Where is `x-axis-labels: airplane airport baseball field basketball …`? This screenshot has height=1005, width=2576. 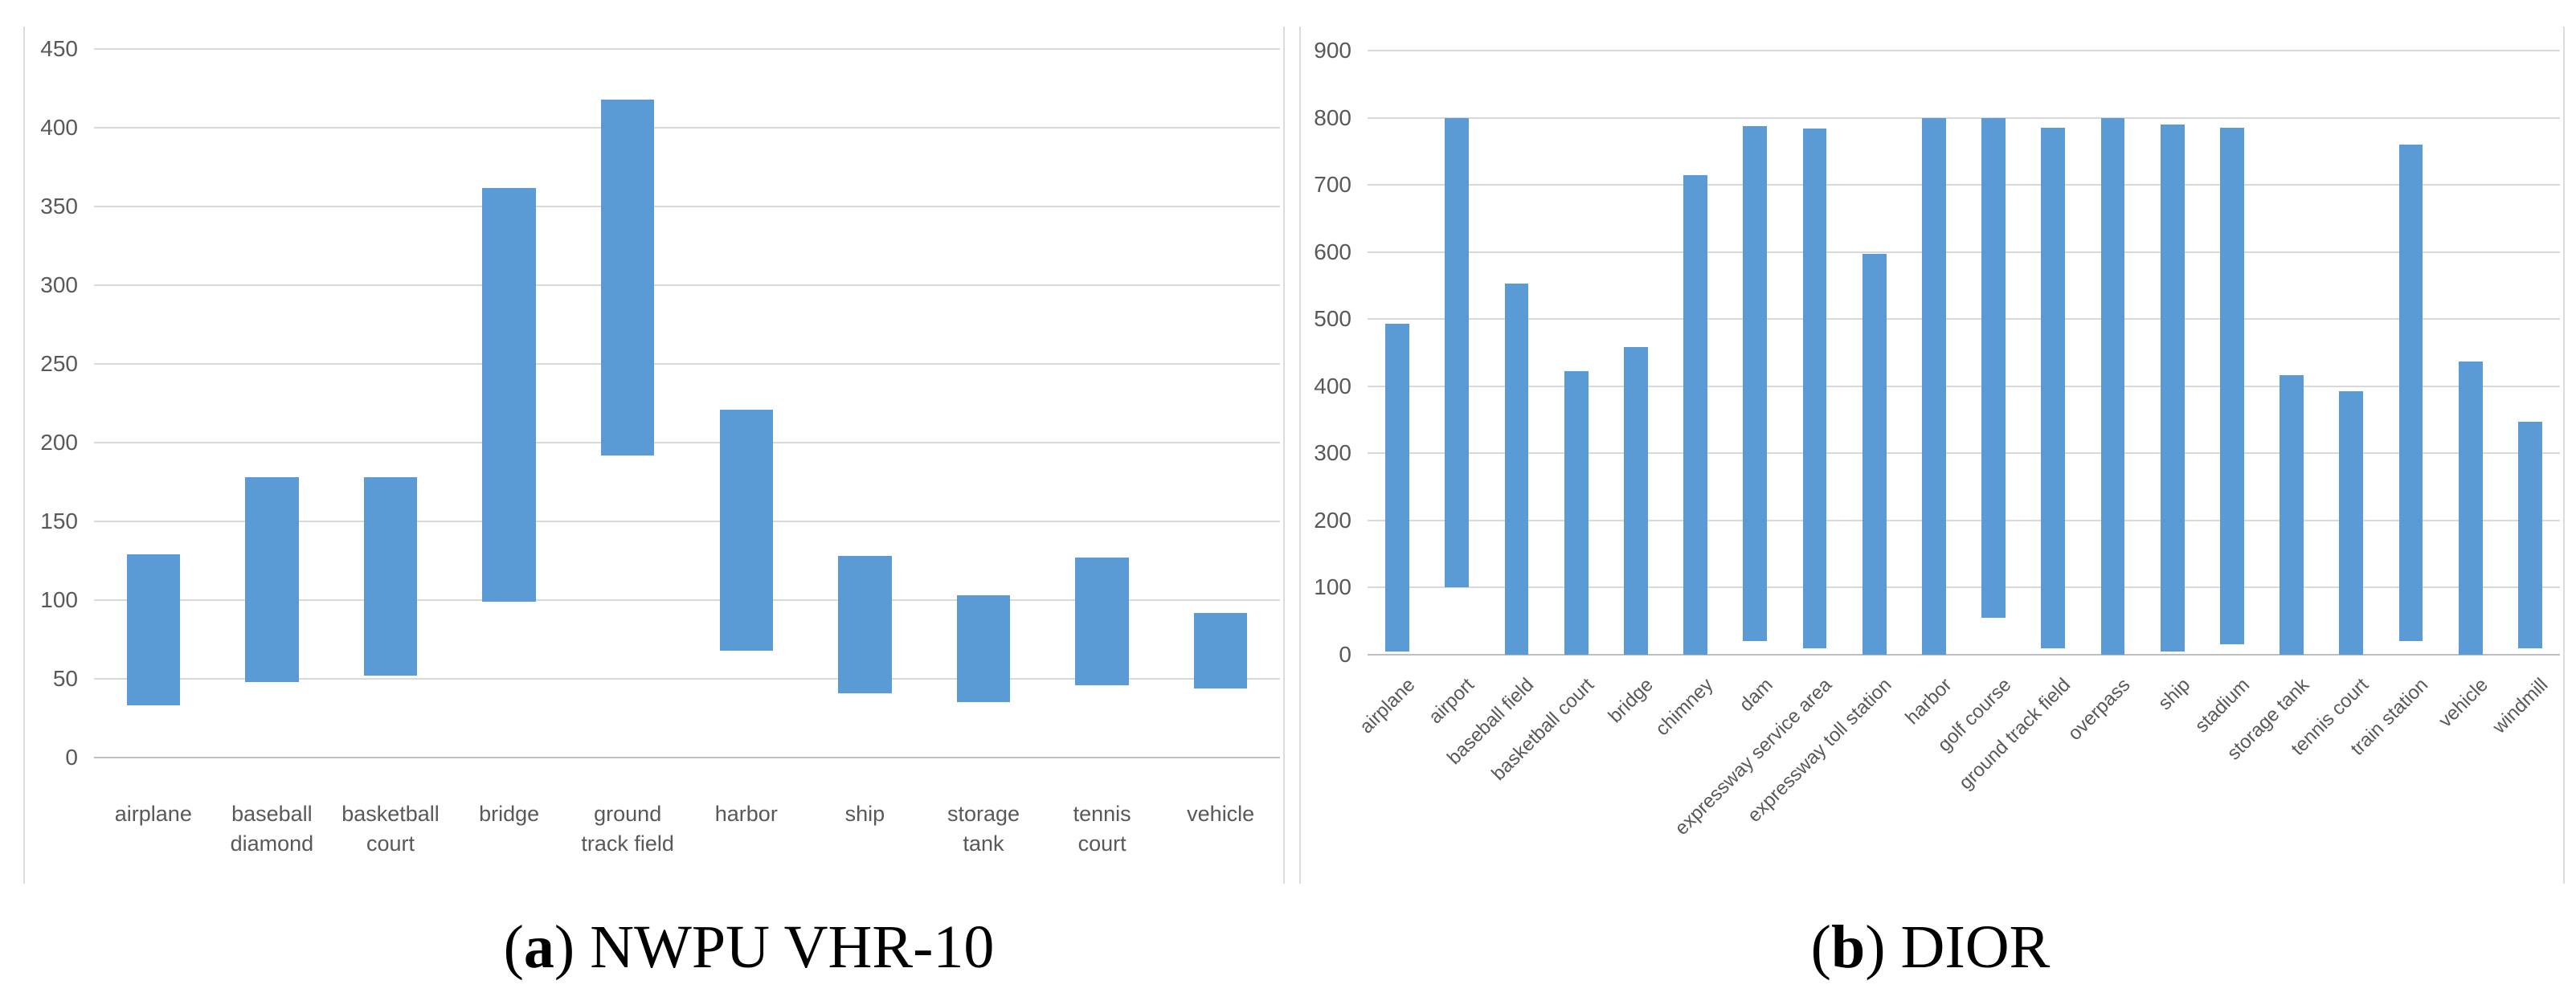
x-axis-labels: airplane airport baseball field basketball … is located at coordinates (1958, 773).